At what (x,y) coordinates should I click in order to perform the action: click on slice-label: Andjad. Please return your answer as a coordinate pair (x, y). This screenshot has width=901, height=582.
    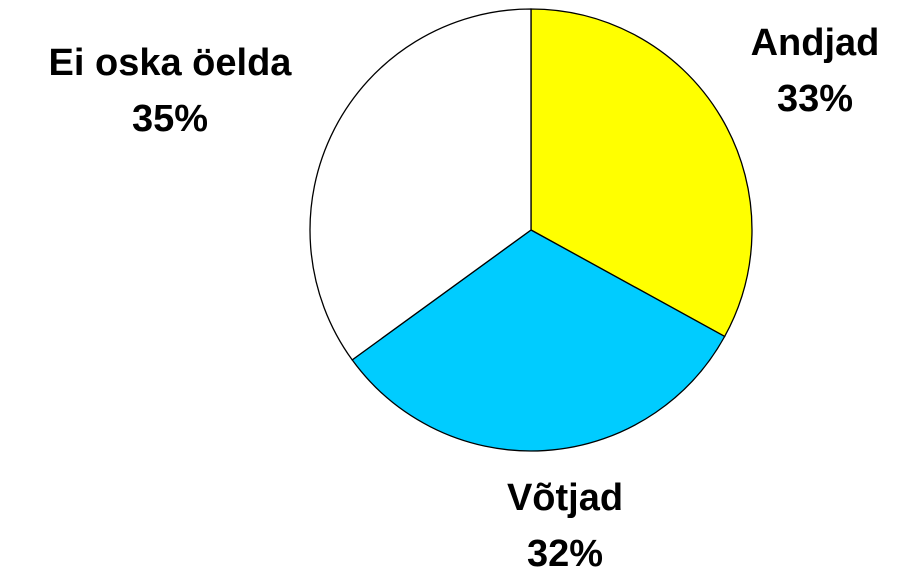
    Looking at the image, I should click on (815, 43).